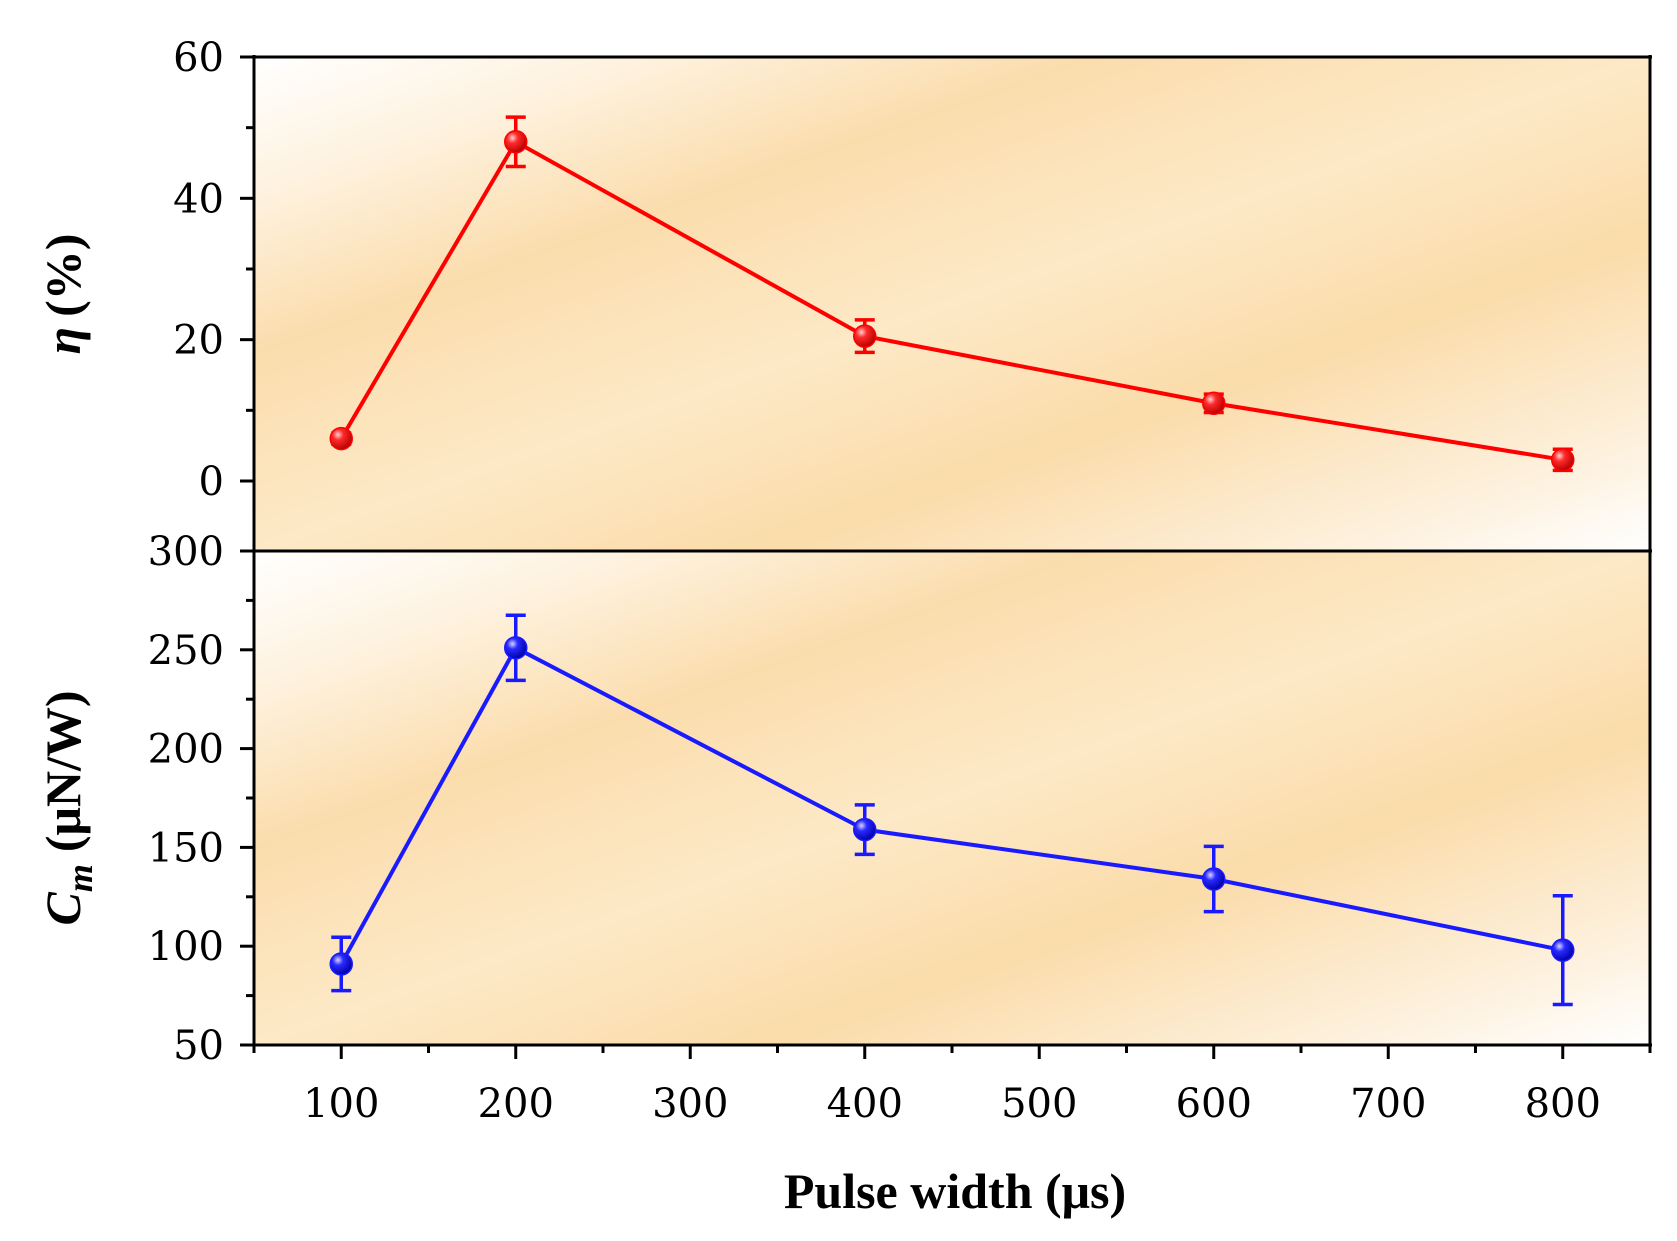  I want to click on x-tick-label: 800, so click(1563, 1104).